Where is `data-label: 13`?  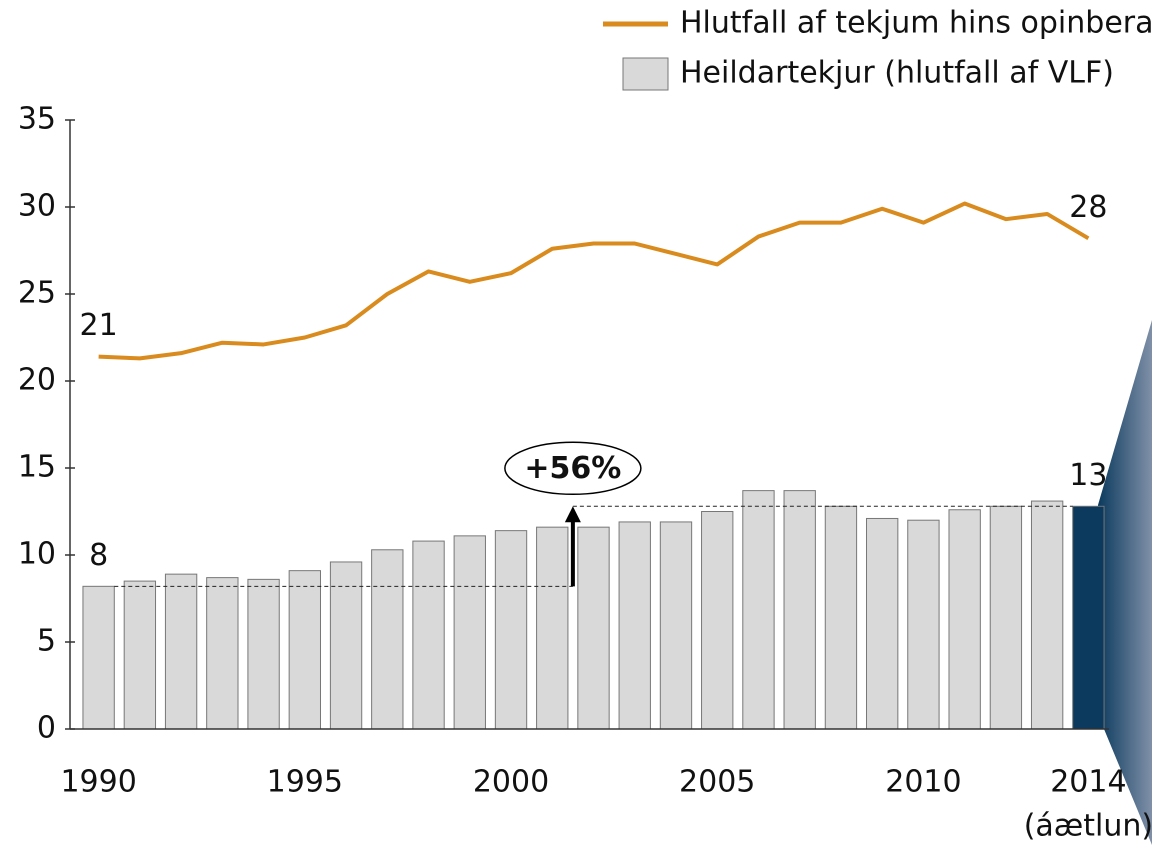 data-label: 13 is located at coordinates (1088, 475).